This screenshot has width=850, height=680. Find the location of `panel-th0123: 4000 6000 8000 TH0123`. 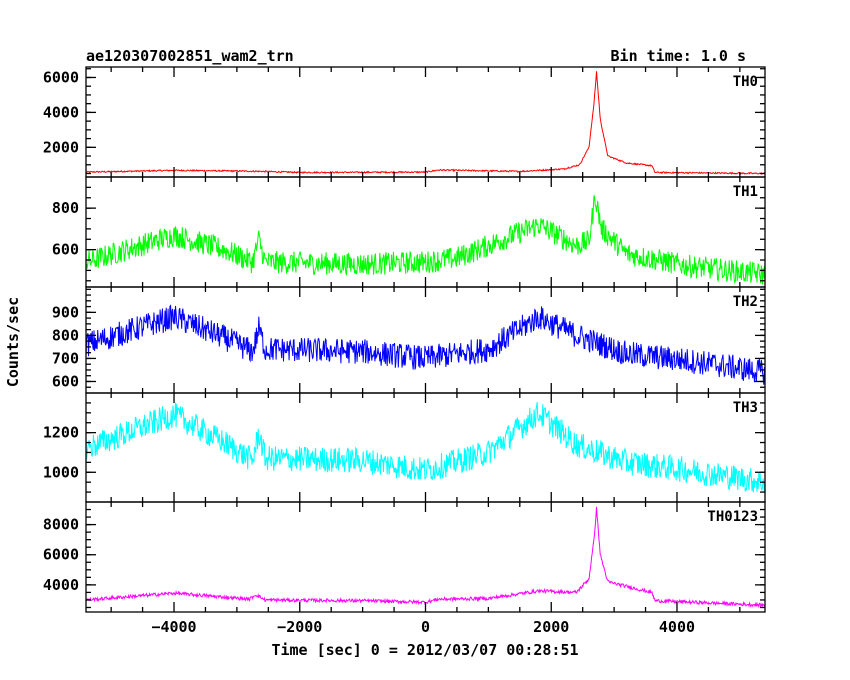

panel-th0123: 4000 6000 8000 TH0123 is located at coordinates (404, 557).